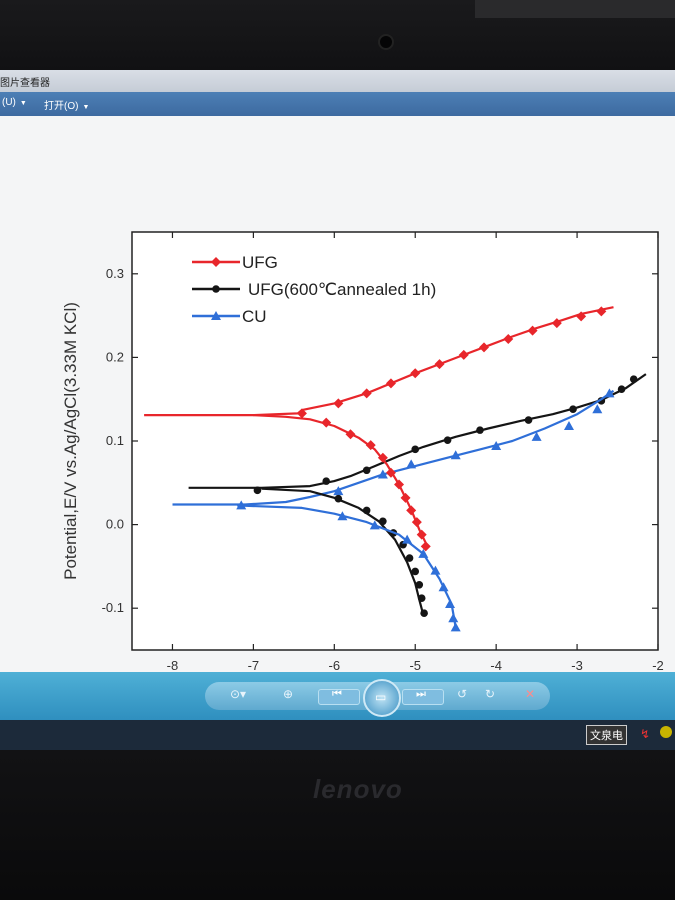  Describe the element at coordinates (462, 694) in the screenshot. I see `rotate-ccw-icon: ↺` at that location.